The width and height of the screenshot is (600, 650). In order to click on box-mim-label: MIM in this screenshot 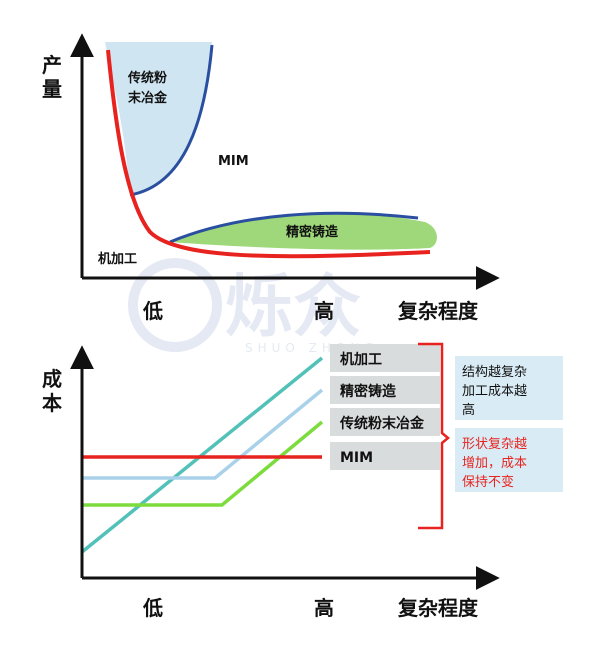, I will do `click(356, 458)`.